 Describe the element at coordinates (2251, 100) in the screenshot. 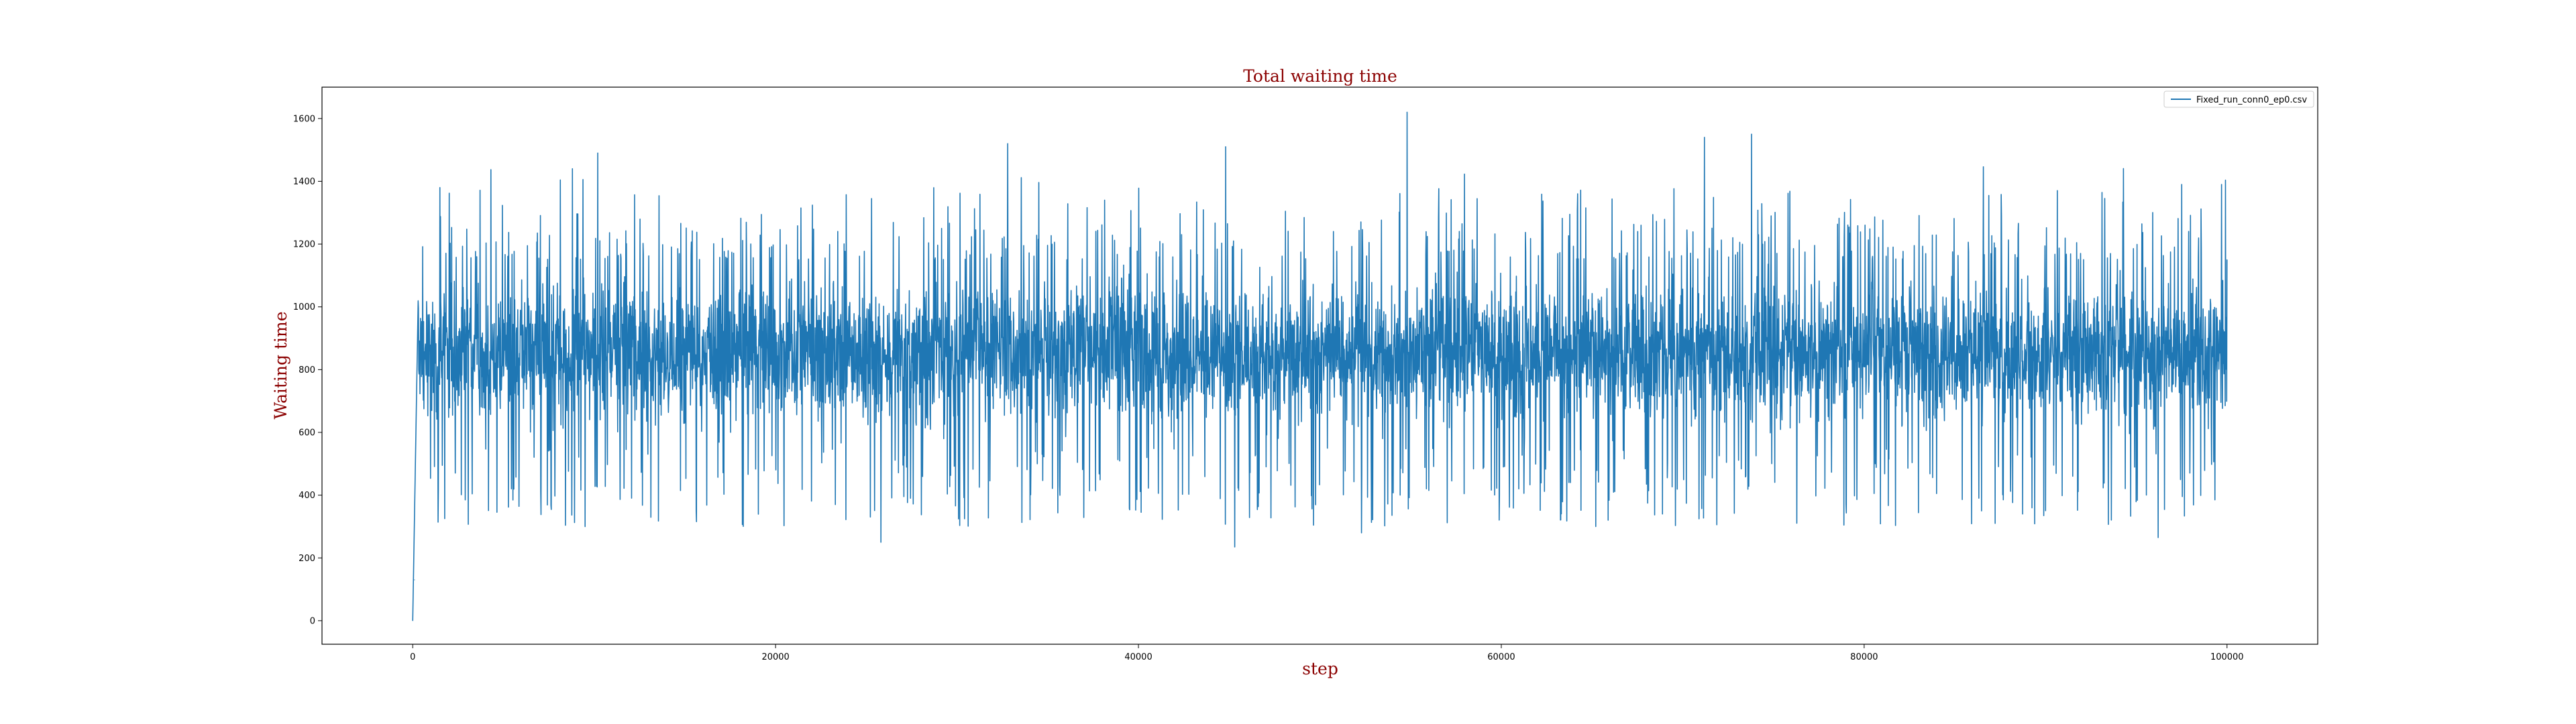

I see `legend-entry: Fixed_run_conn0_ep0.csv` at that location.